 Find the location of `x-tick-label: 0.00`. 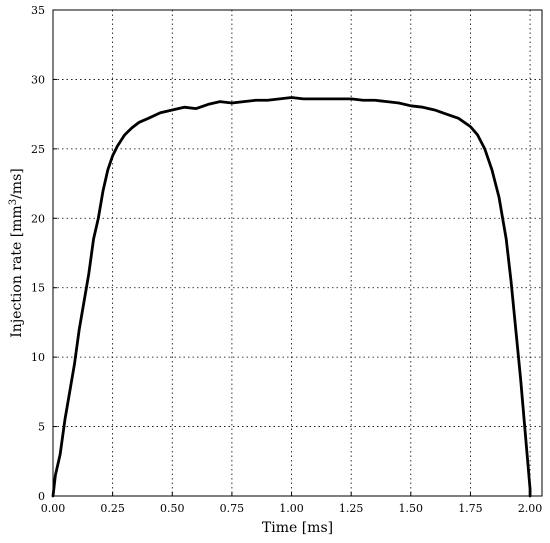

x-tick-label: 0.00 is located at coordinates (53, 508).